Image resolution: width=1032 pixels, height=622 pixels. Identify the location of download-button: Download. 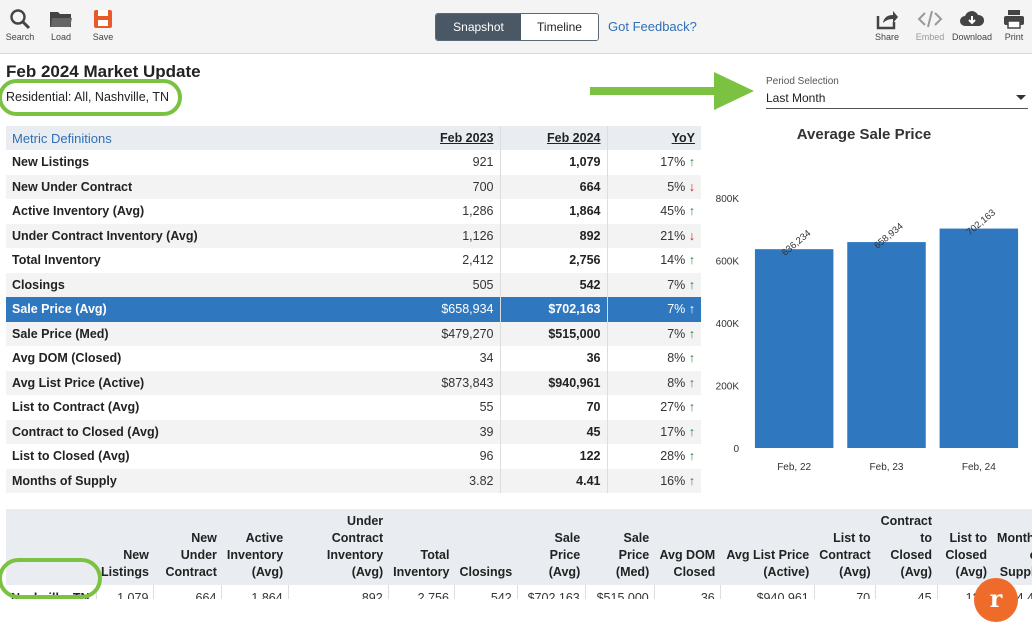
(972, 25).